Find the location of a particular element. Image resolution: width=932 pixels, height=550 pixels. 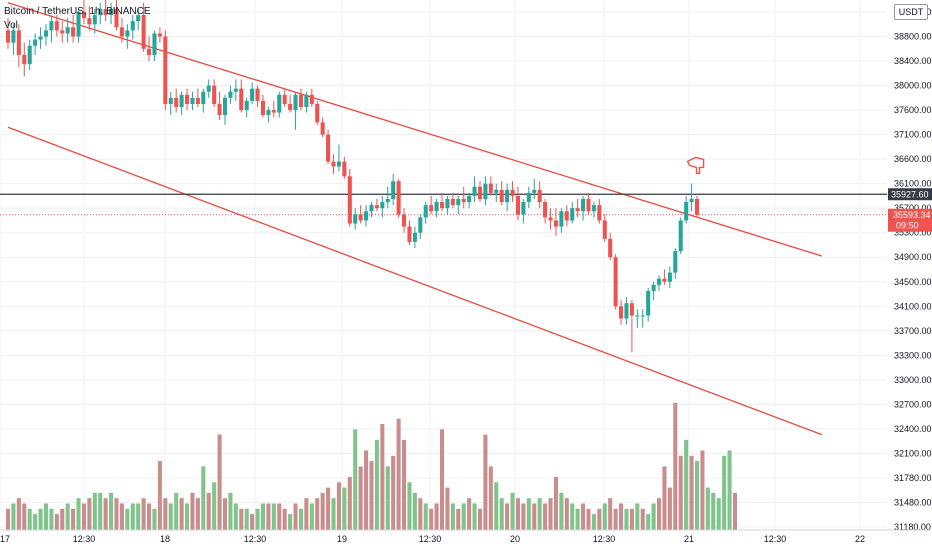

time-tick-label: 21 is located at coordinates (689, 539).